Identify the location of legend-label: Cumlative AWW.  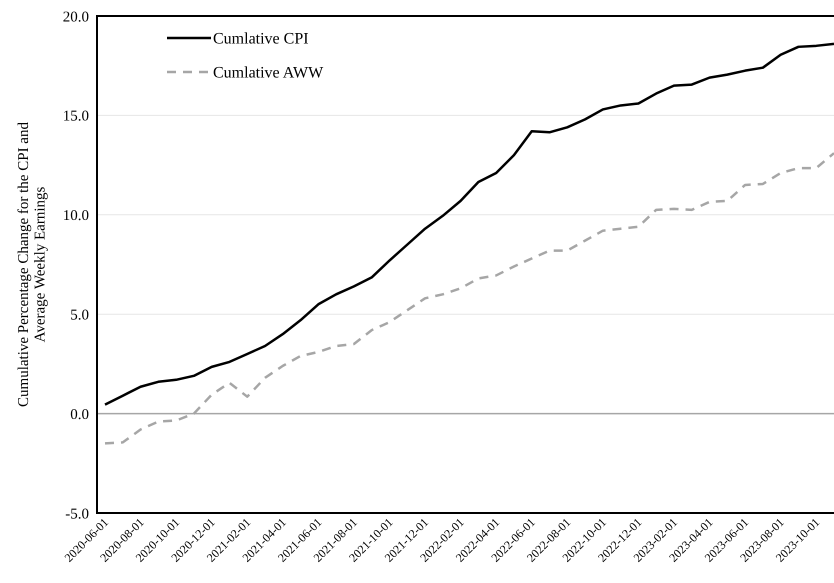
(268, 73).